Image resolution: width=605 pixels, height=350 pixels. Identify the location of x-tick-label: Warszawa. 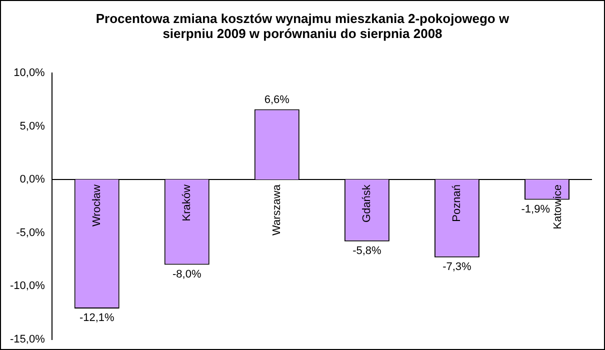
(276, 210).